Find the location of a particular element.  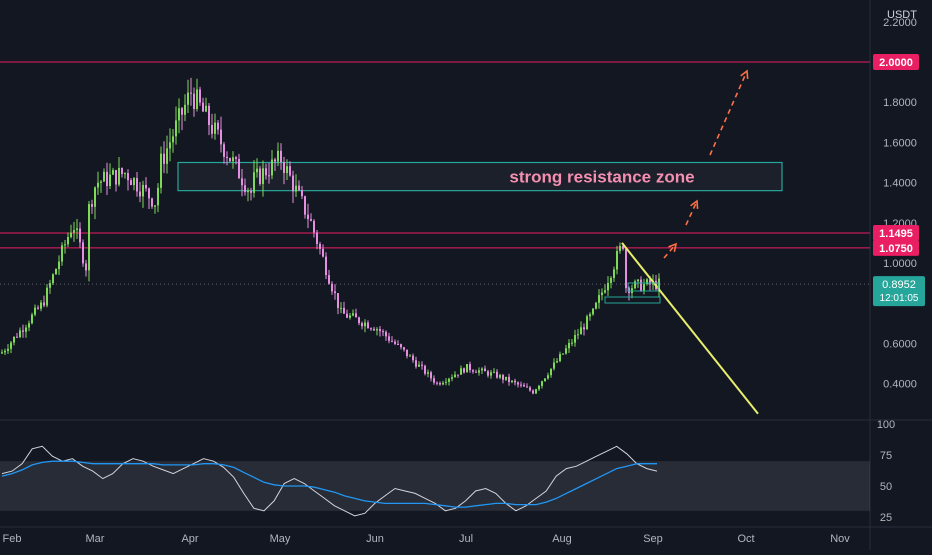

level-price-label: 1.0750 is located at coordinates (896, 249).